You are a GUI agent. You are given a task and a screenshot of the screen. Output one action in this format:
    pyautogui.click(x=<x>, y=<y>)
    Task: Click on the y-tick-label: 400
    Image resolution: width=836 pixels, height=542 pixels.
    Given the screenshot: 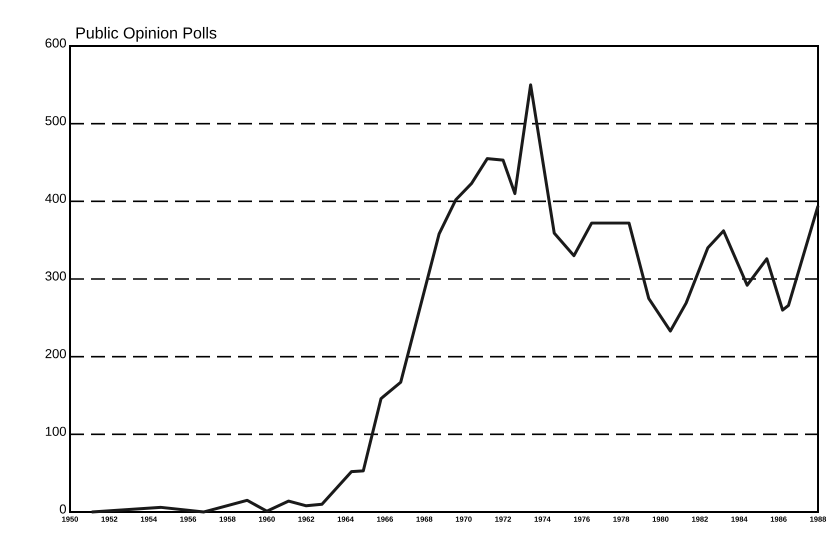 What is the action you would take?
    pyautogui.click(x=55, y=198)
    